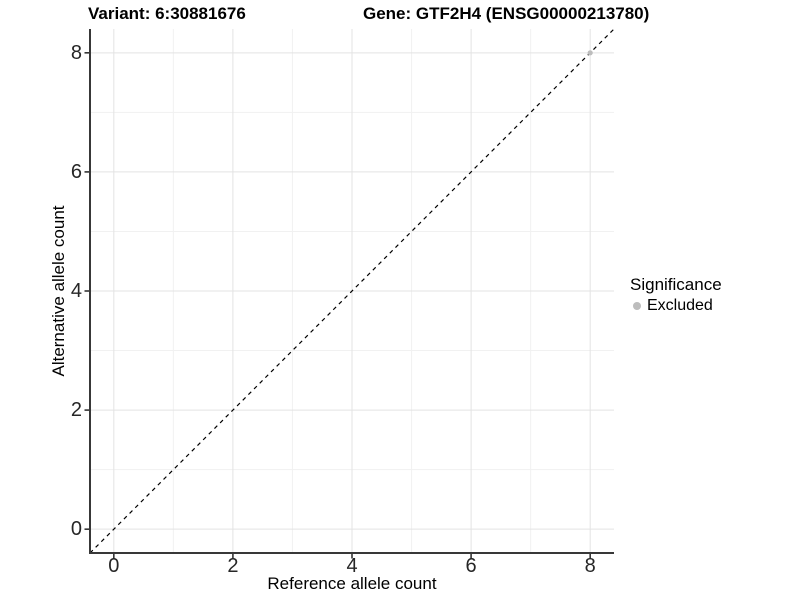  What do you see at coordinates (590, 566) in the screenshot?
I see `x-tick-label: 8` at bounding box center [590, 566].